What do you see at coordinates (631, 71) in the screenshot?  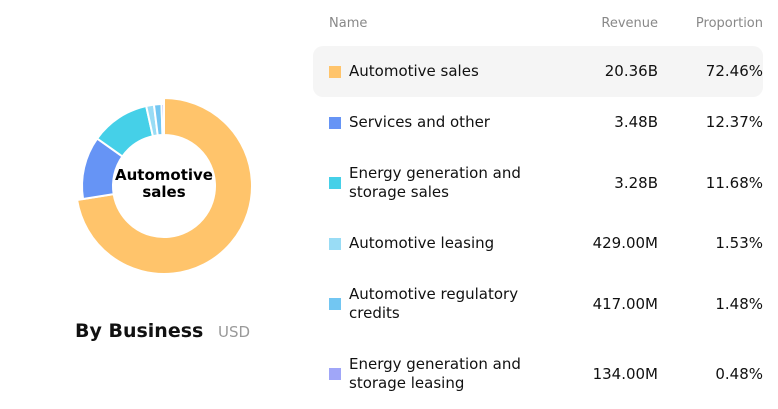 I see `revenue-cell: 20.36B` at bounding box center [631, 71].